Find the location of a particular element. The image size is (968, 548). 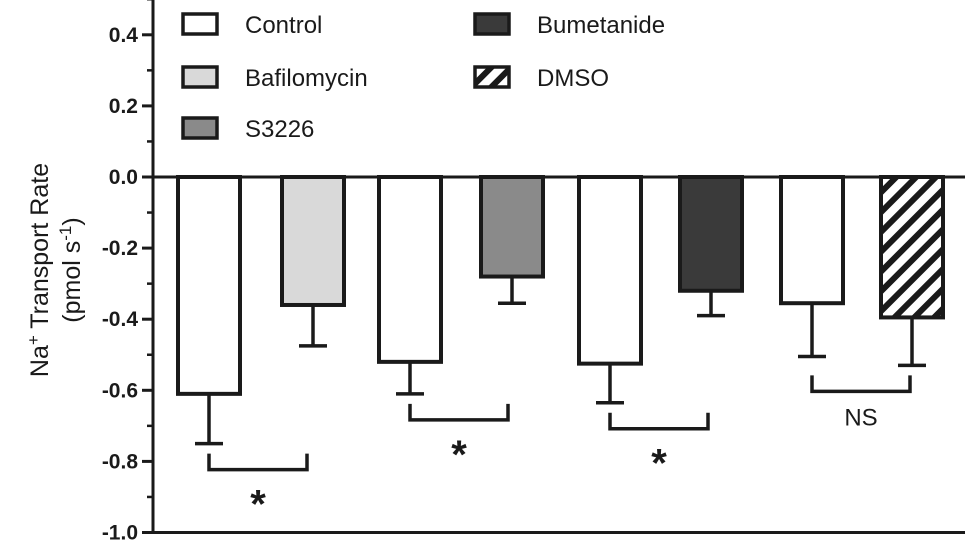

bar-dmso is located at coordinates (912, 247).